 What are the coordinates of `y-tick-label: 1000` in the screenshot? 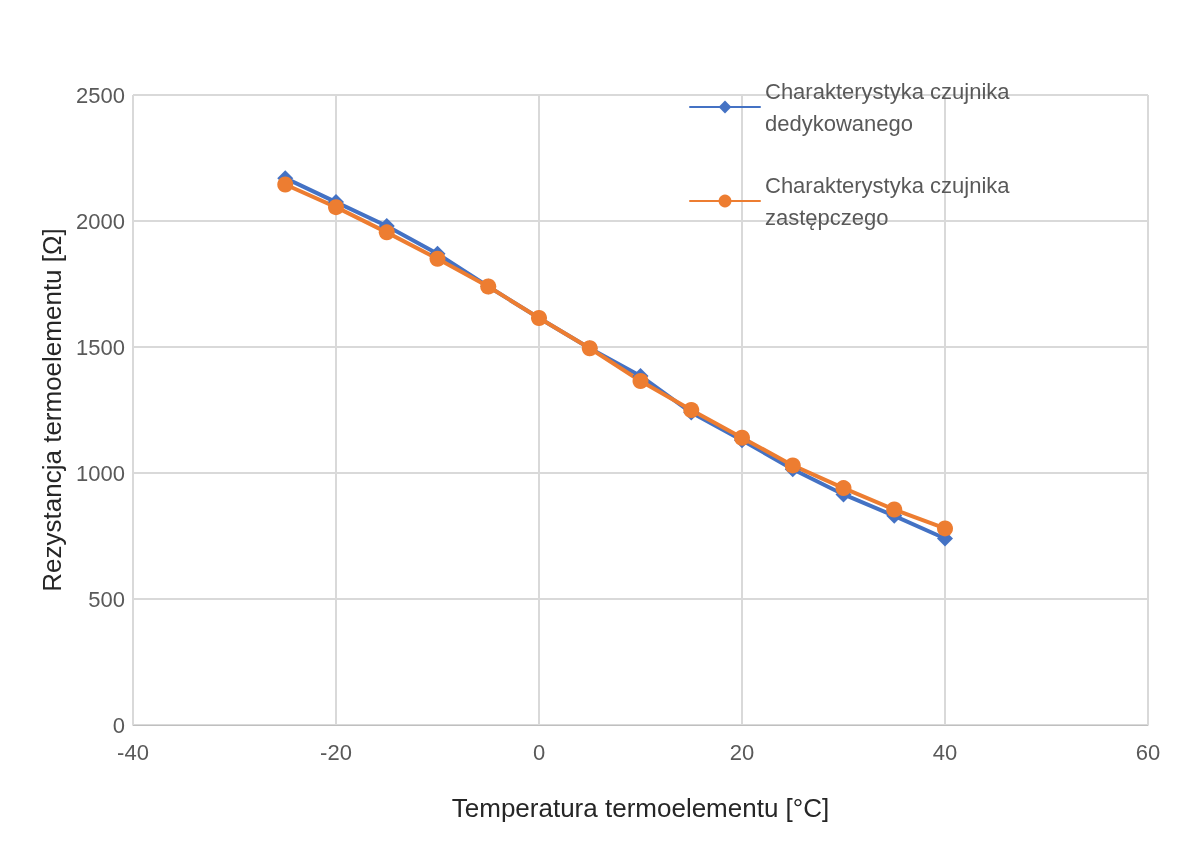 It's located at (100, 473).